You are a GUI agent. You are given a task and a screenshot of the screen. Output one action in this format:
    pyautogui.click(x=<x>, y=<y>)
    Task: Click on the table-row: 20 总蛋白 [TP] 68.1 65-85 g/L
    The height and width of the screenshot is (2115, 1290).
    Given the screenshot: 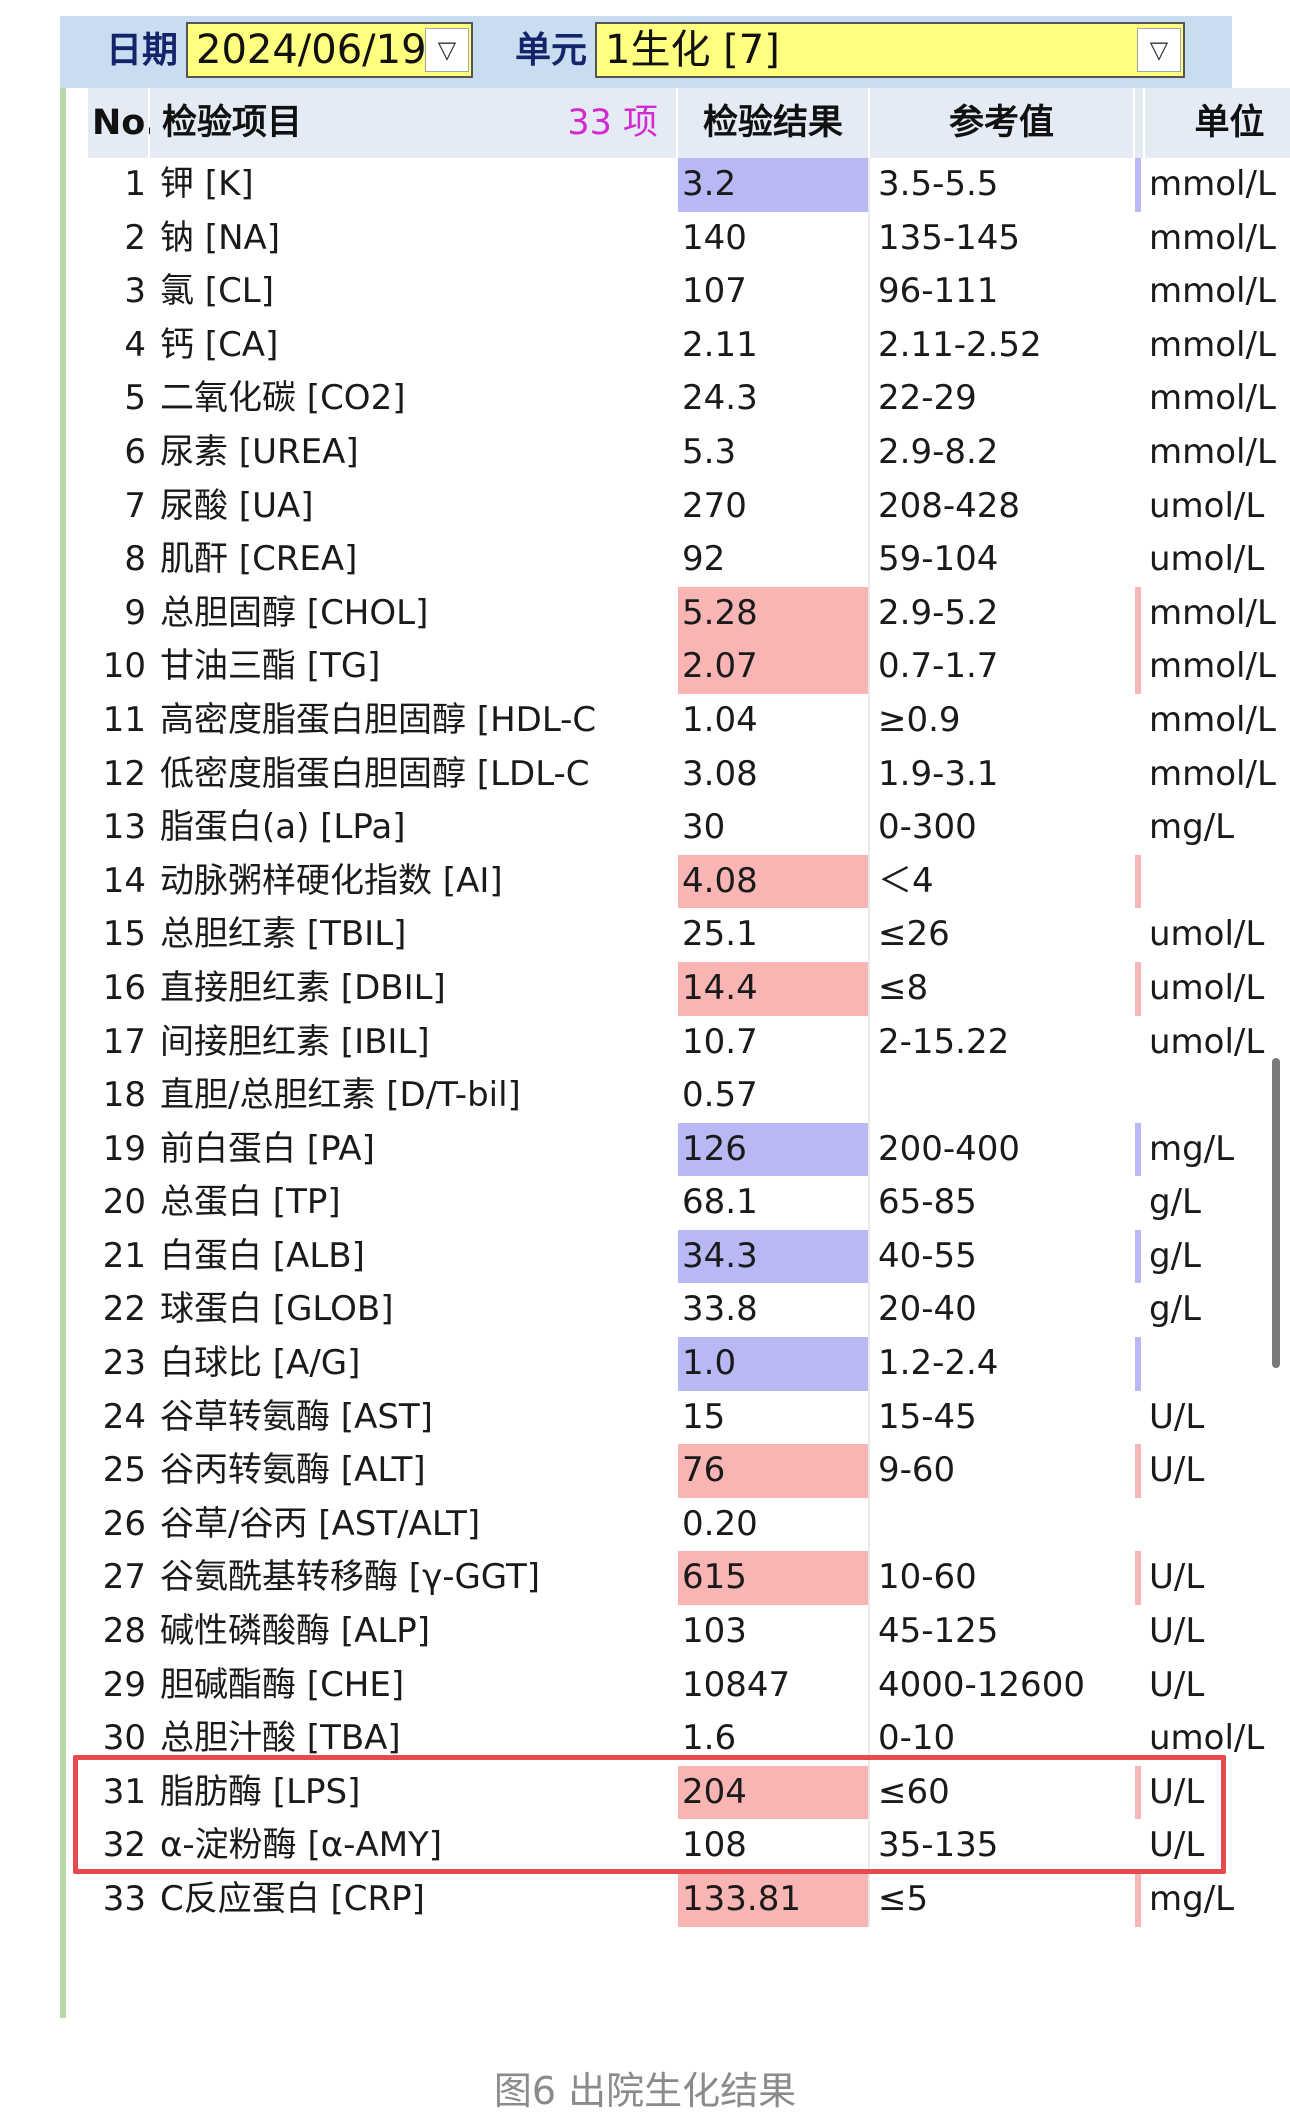 What is the action you would take?
    pyautogui.click(x=660, y=1203)
    